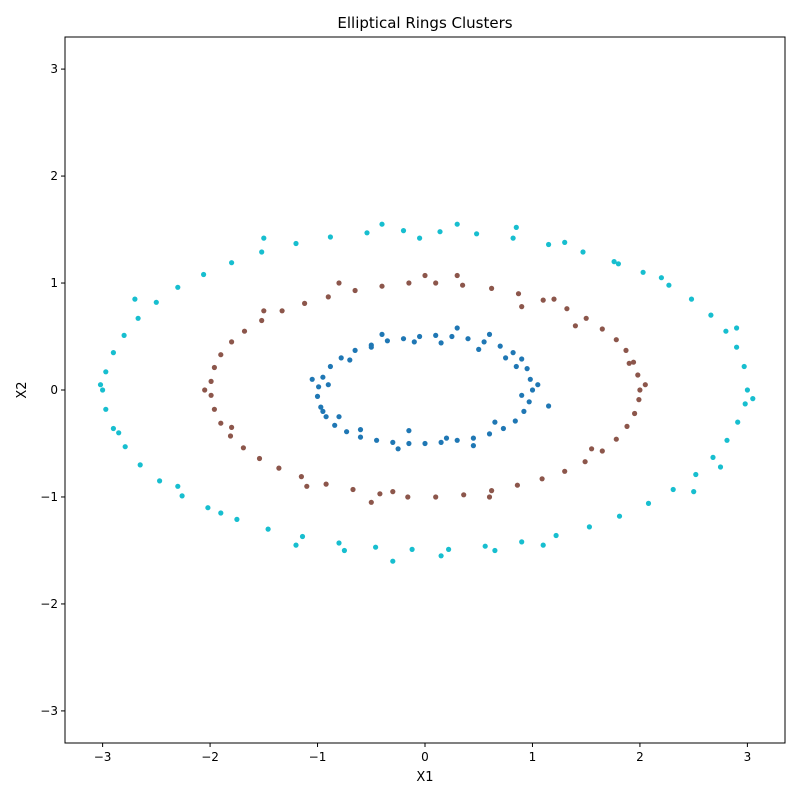 The image size is (800, 800). I want to click on x-tick-label: −3, so click(103, 757).